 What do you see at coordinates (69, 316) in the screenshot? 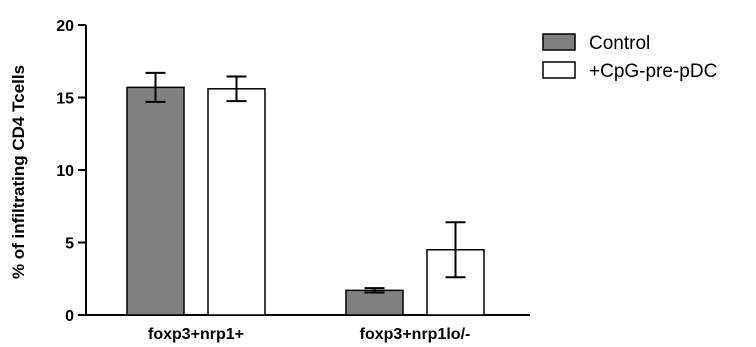
I see `y-tick-label: 0` at bounding box center [69, 316].